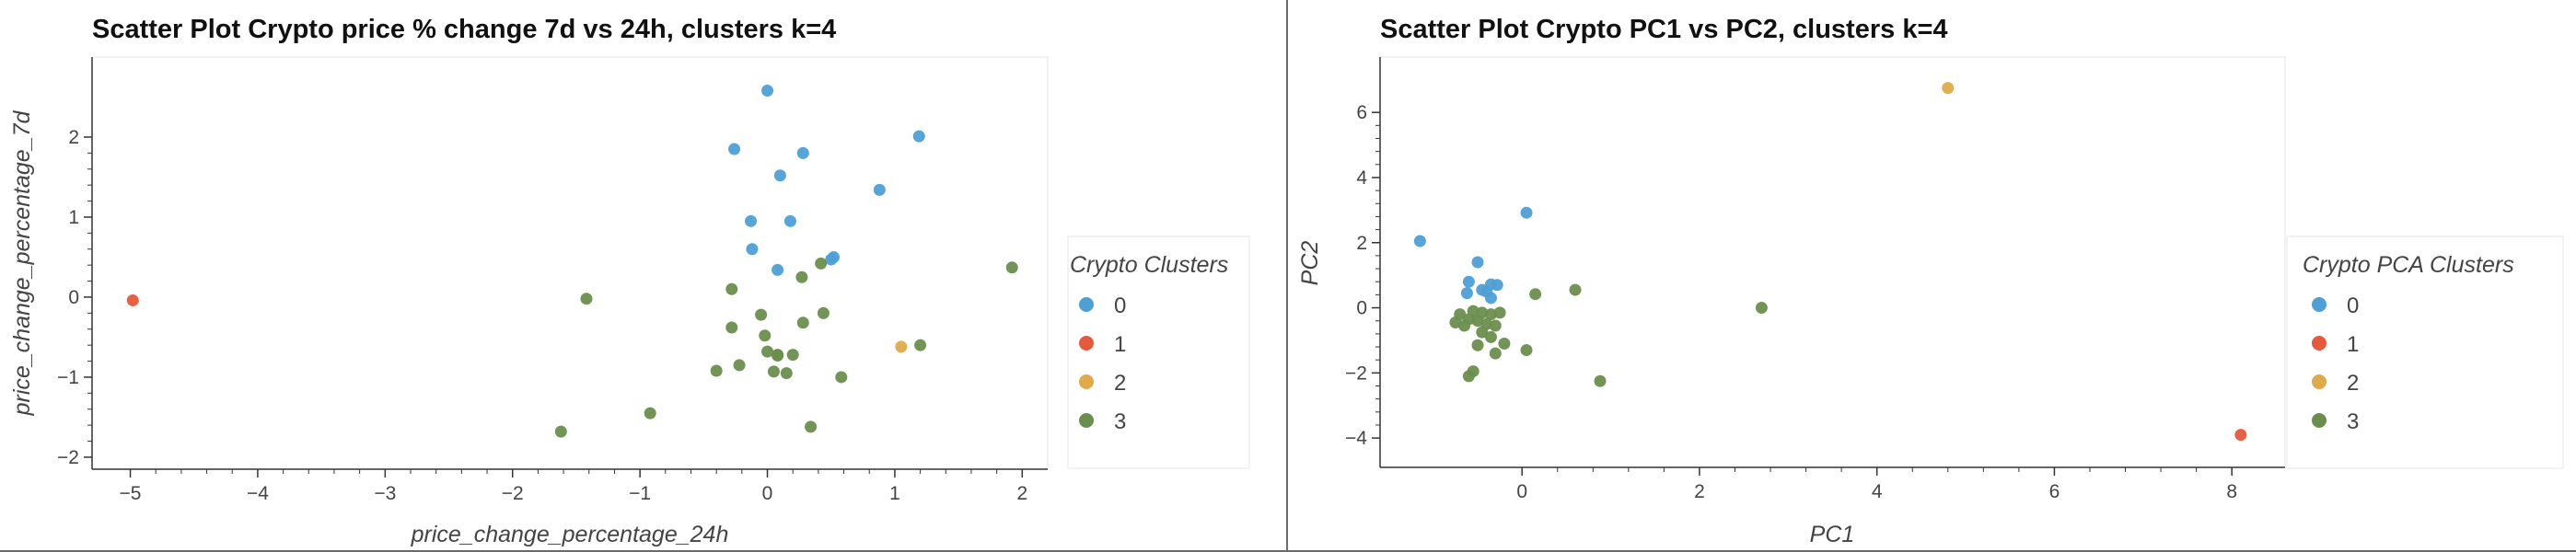  What do you see at coordinates (1361, 112) in the screenshot?
I see `y-tick-label: 6` at bounding box center [1361, 112].